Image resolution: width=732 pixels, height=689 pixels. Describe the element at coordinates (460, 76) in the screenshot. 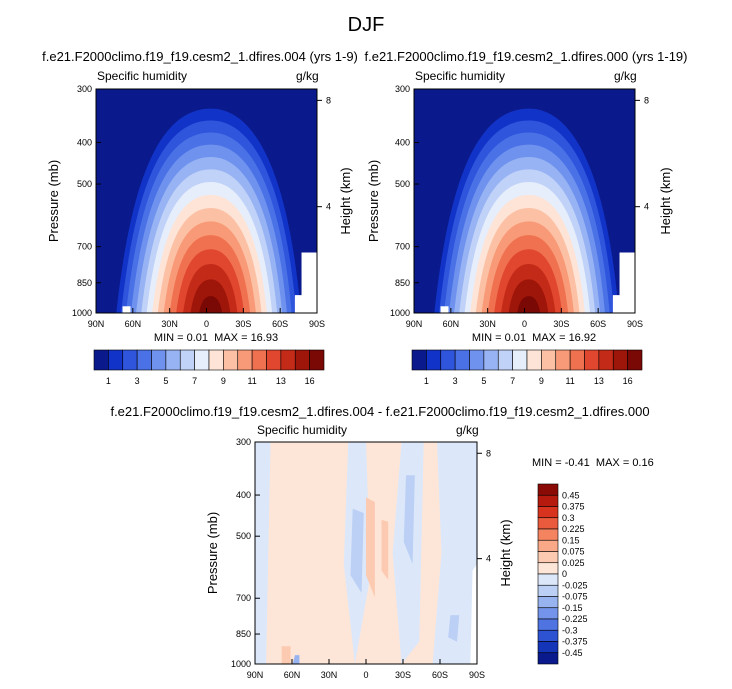

I see `panel2-variable-label: Specific humidity` at that location.